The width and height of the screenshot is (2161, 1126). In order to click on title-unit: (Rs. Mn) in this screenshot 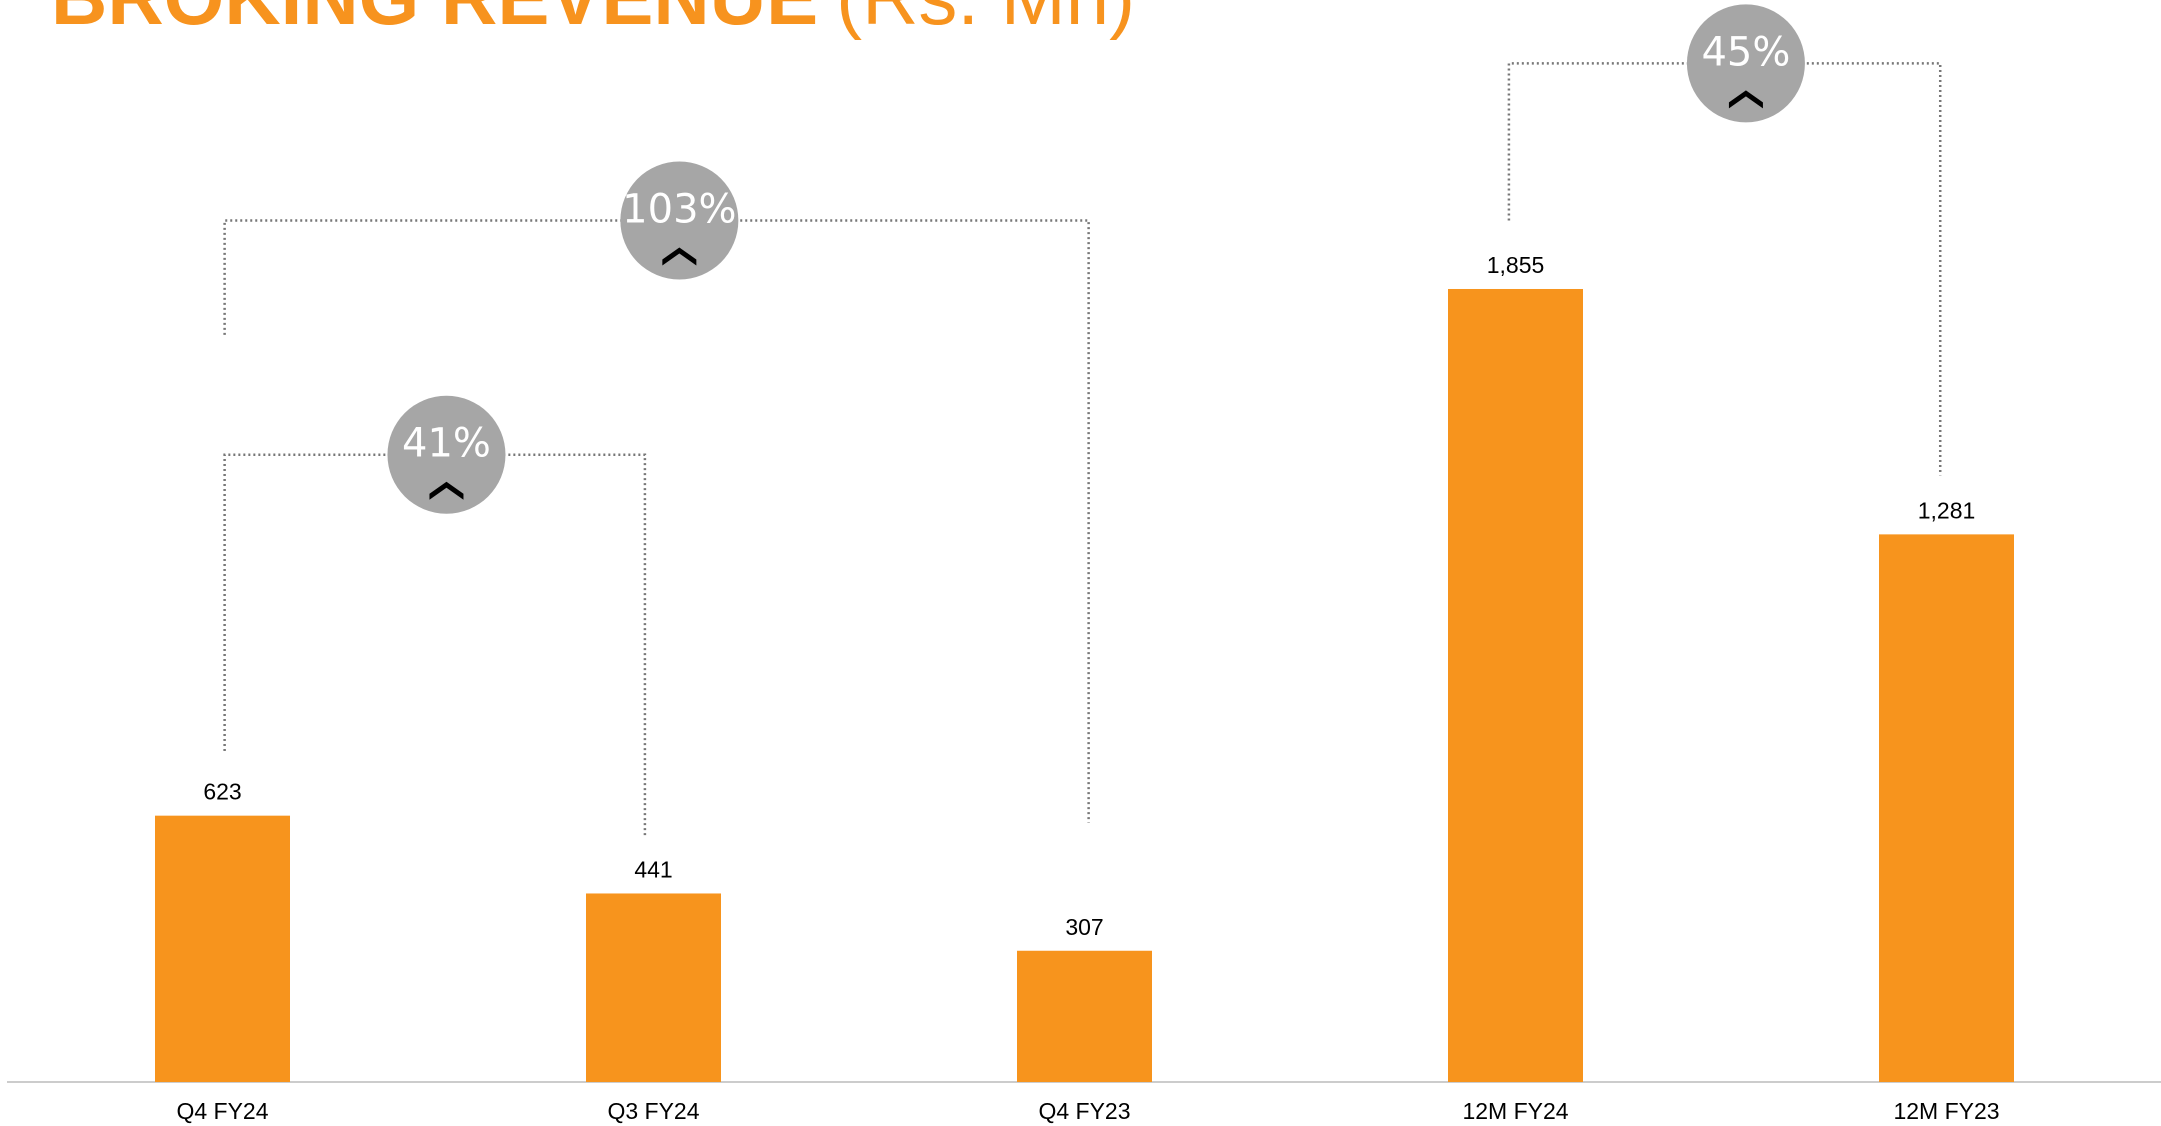, I will do `click(985, 20)`.